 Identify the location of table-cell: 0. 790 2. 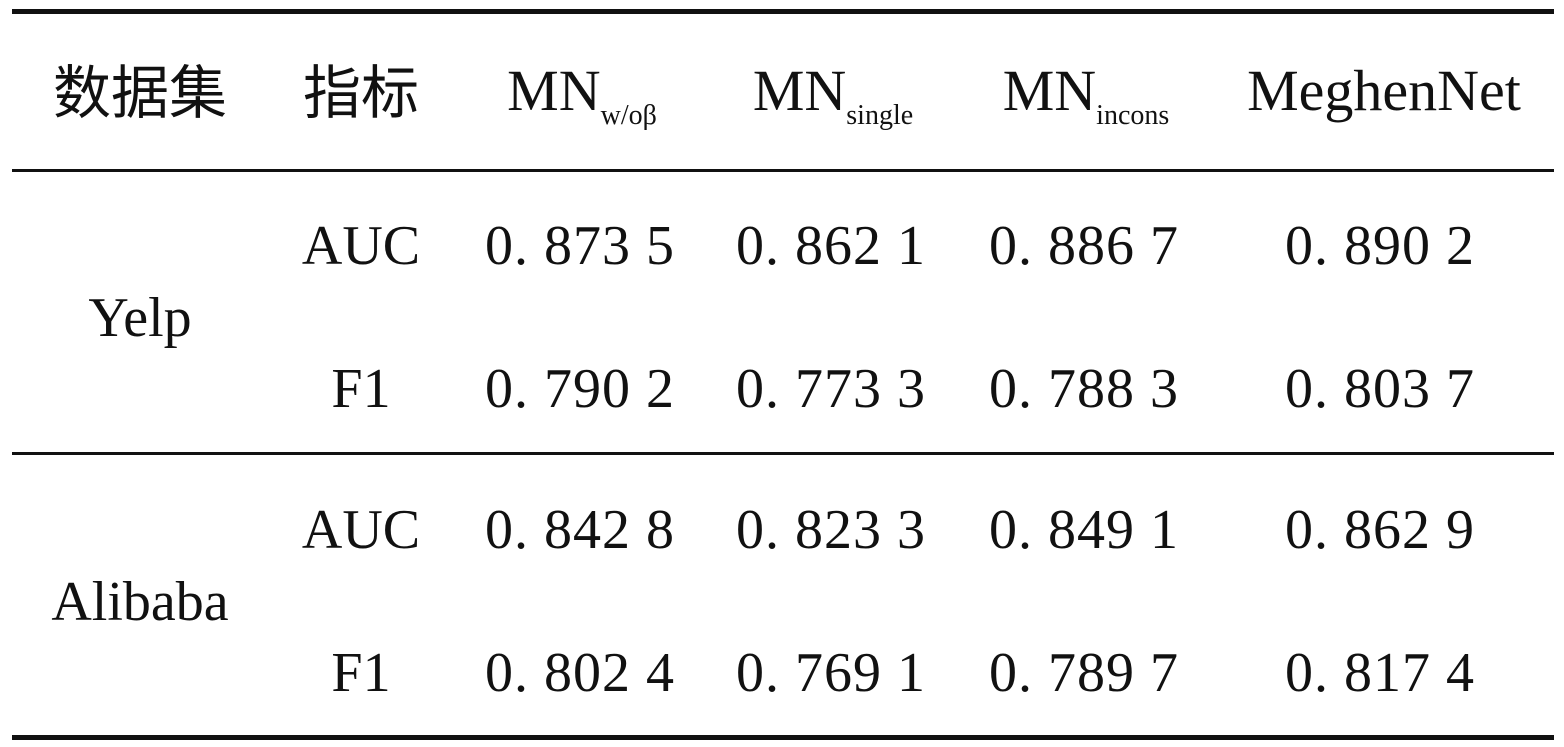
(580, 389).